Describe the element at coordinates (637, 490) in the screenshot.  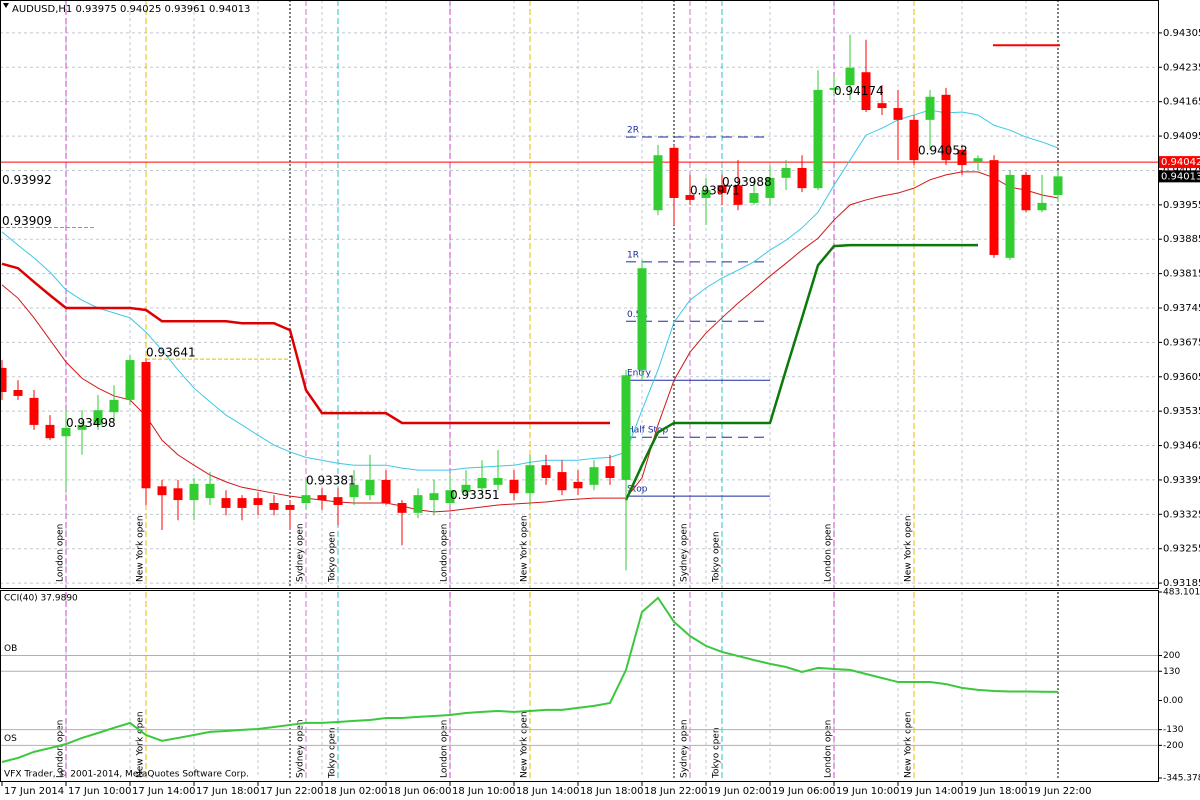
I see `trade-level-label: Stop` at that location.